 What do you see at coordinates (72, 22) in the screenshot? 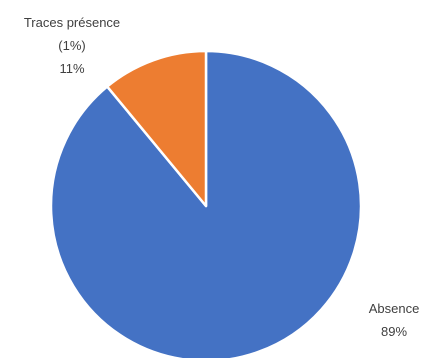
I see `slice-label-traces-presence: Traces présence` at bounding box center [72, 22].